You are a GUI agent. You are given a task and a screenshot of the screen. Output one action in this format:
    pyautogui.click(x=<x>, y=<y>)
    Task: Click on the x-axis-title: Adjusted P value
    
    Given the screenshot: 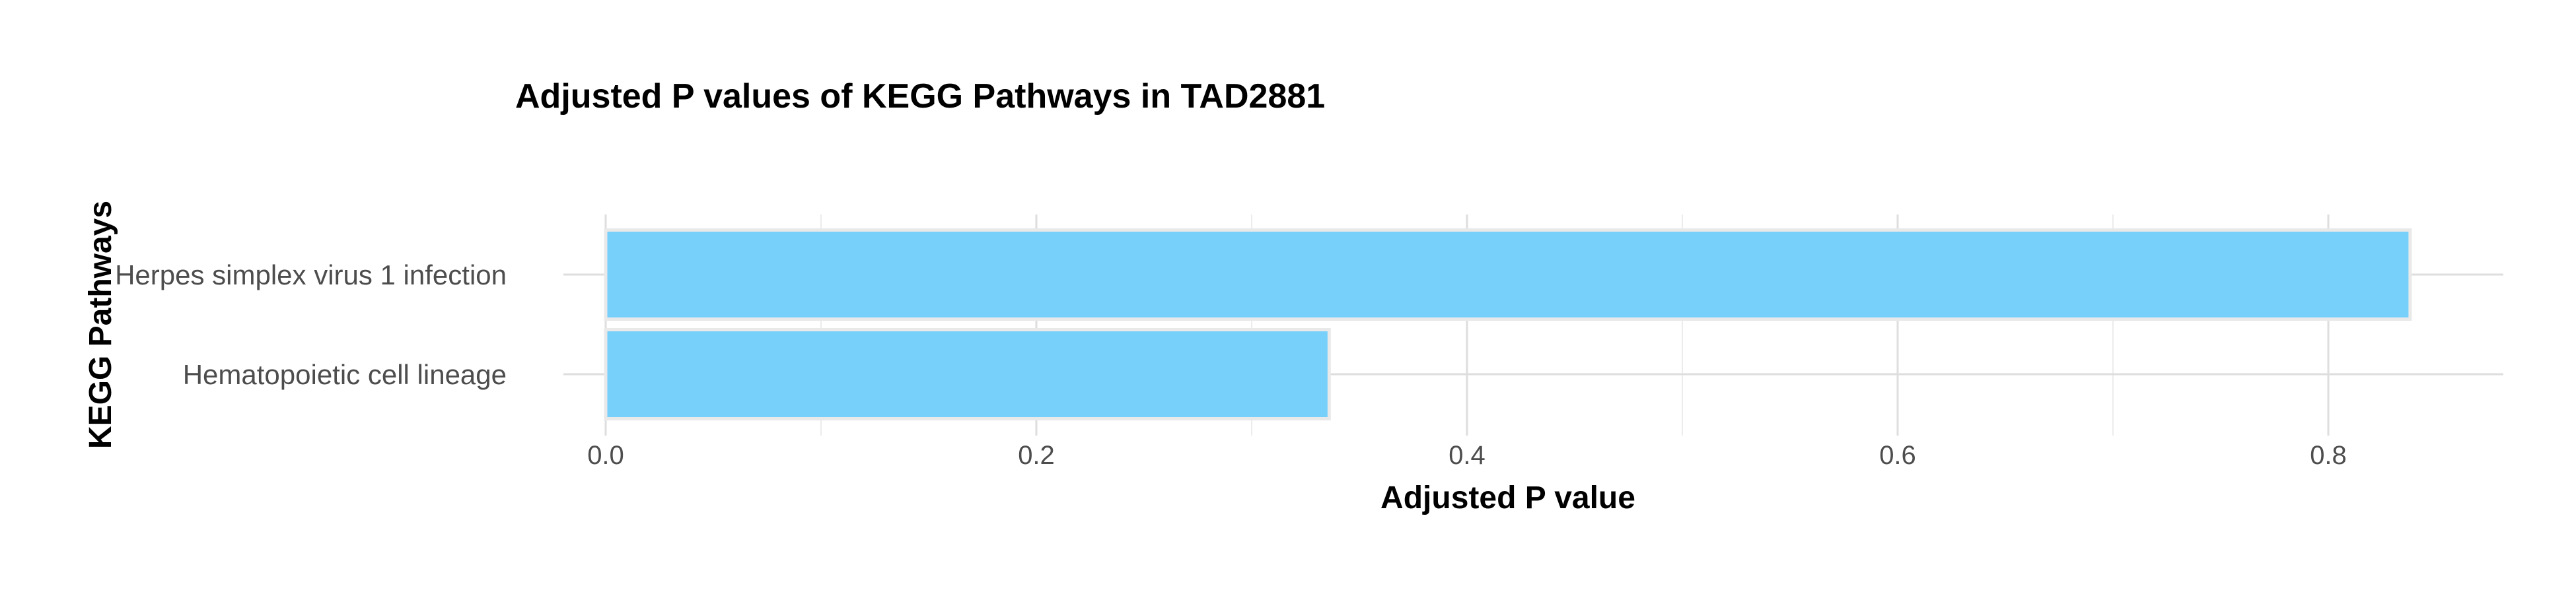 What is the action you would take?
    pyautogui.click(x=1507, y=497)
    